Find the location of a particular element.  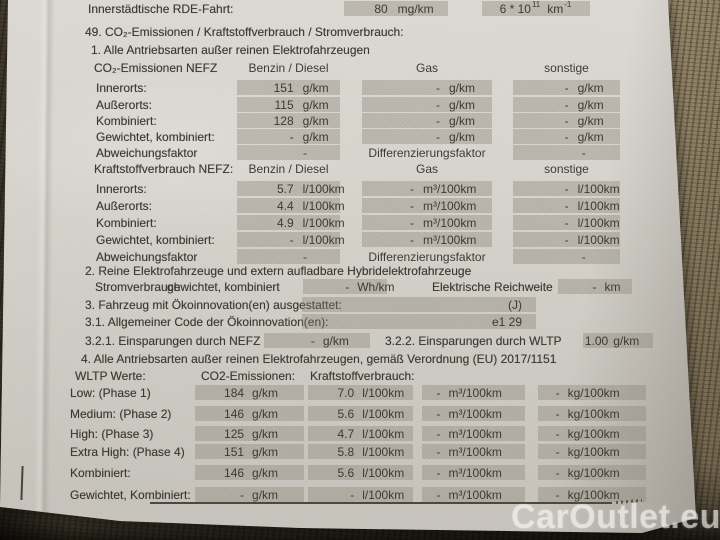

wltp-co2-header: CO2-Emissionen: is located at coordinates (248, 376).